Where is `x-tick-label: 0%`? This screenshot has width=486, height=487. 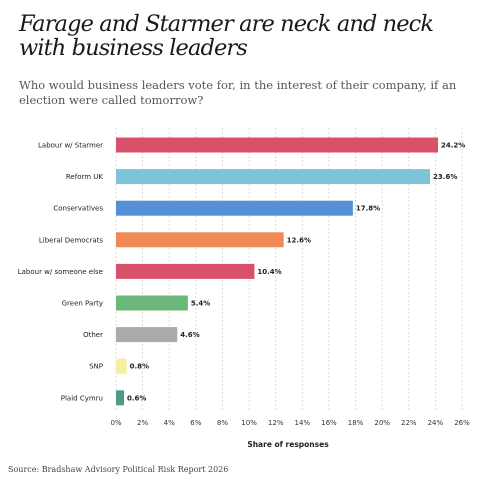 x-tick-label: 0% is located at coordinates (115, 423).